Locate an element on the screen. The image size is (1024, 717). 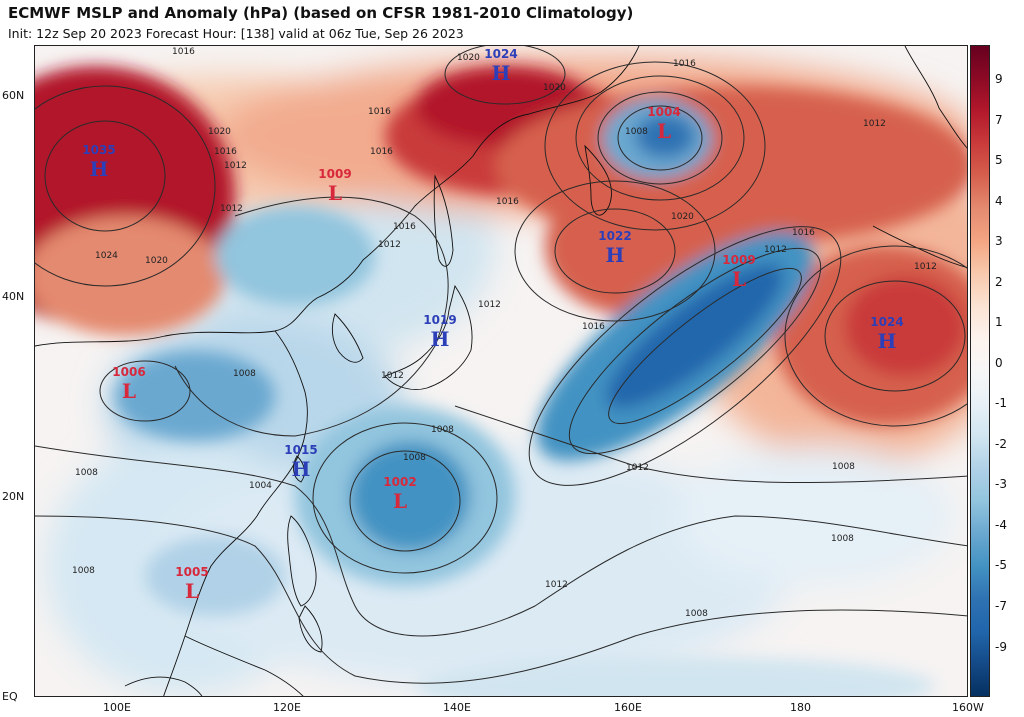
center-pressure-value: 1002 is located at coordinates (399, 482).